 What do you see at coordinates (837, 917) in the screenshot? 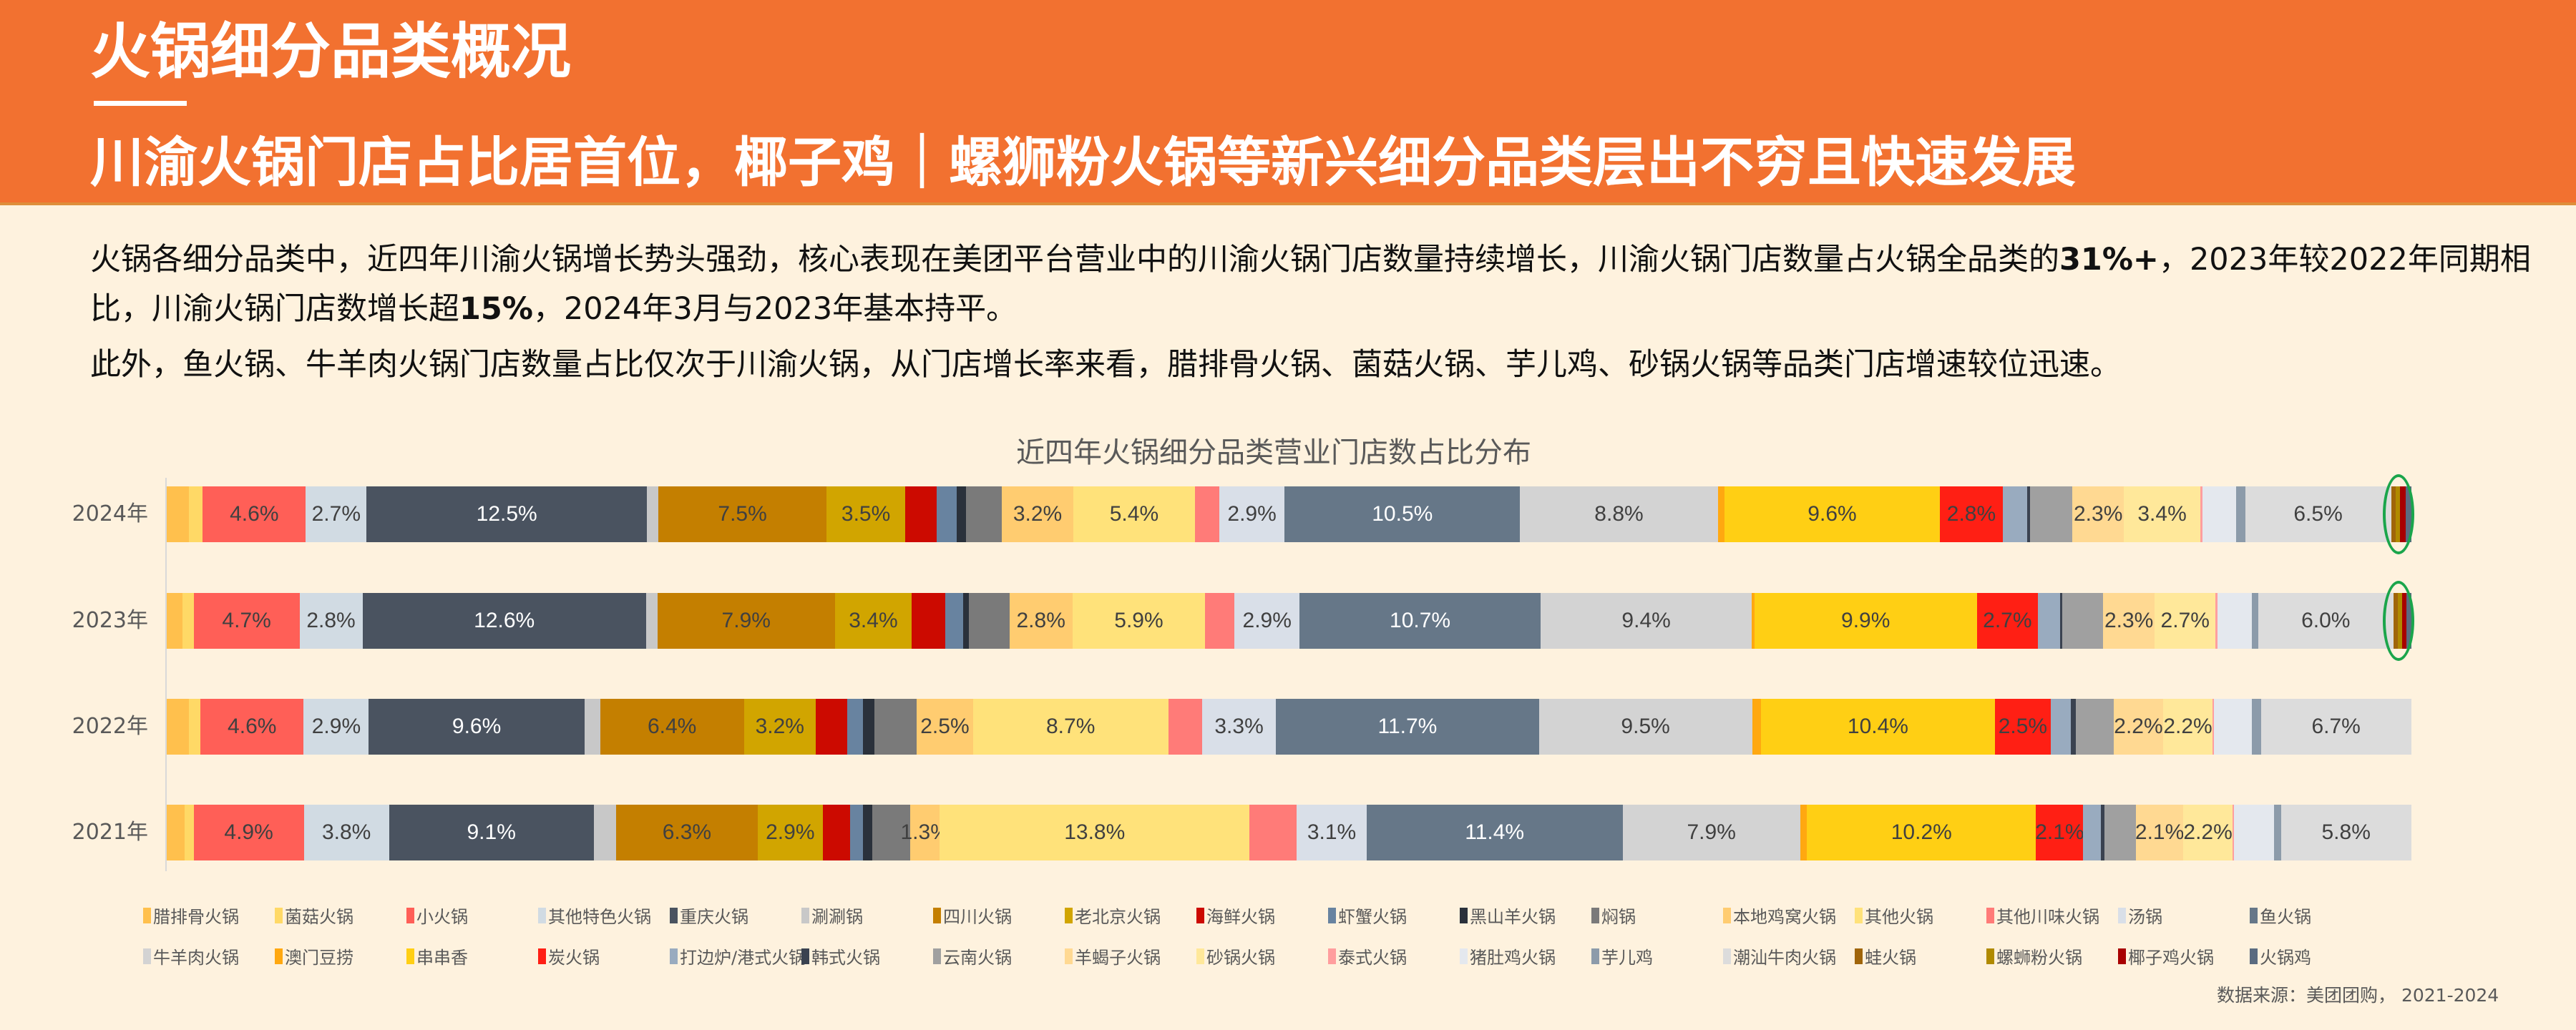
I see `legend-label: 涮涮锅` at bounding box center [837, 917].